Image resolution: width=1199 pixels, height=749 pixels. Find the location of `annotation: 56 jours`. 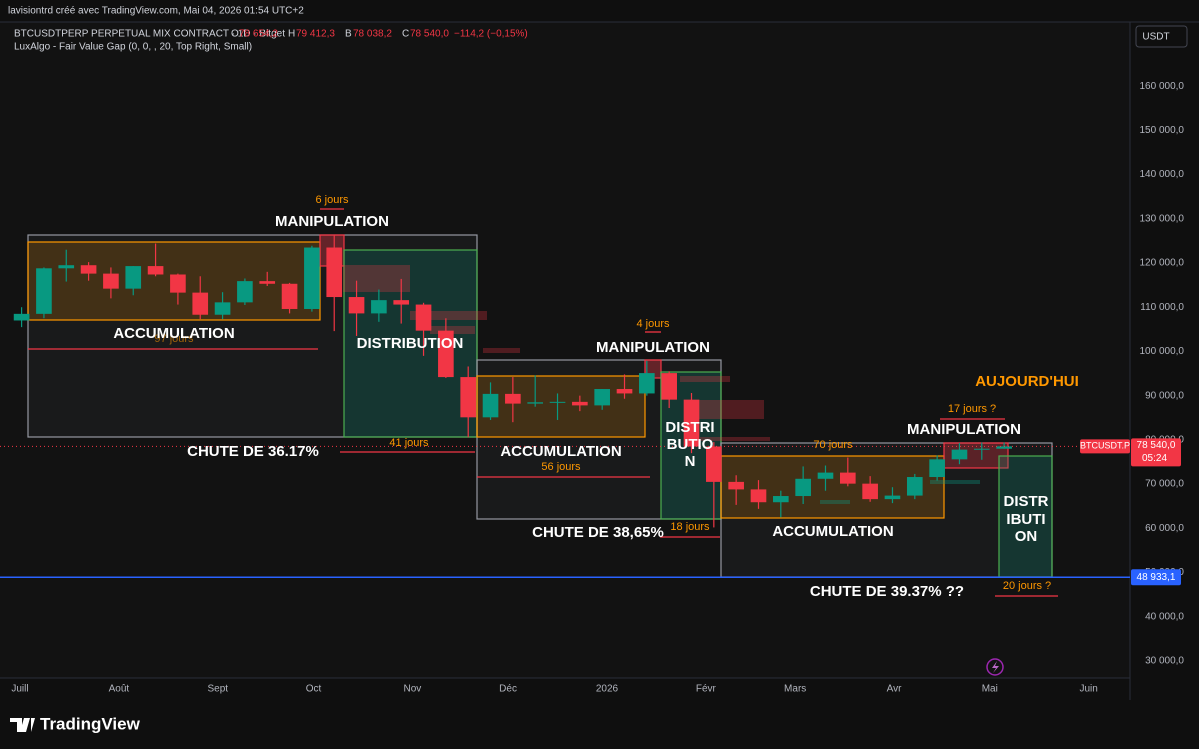

annotation: 56 jours is located at coordinates (561, 467).